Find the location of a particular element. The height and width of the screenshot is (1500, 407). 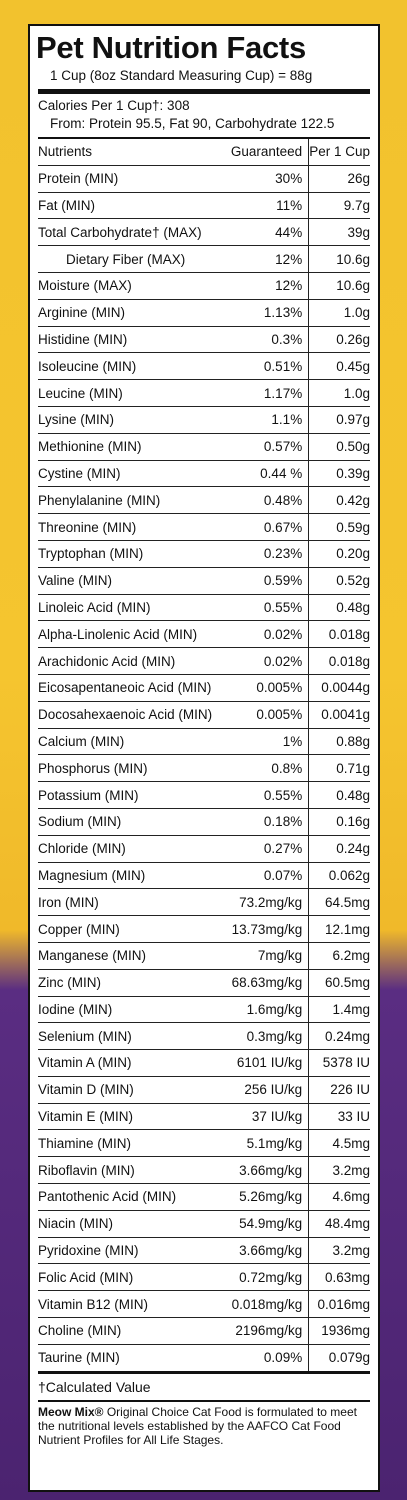

table-row: Arginine (MIN) 1.13% 1.0g is located at coordinates (204, 313).